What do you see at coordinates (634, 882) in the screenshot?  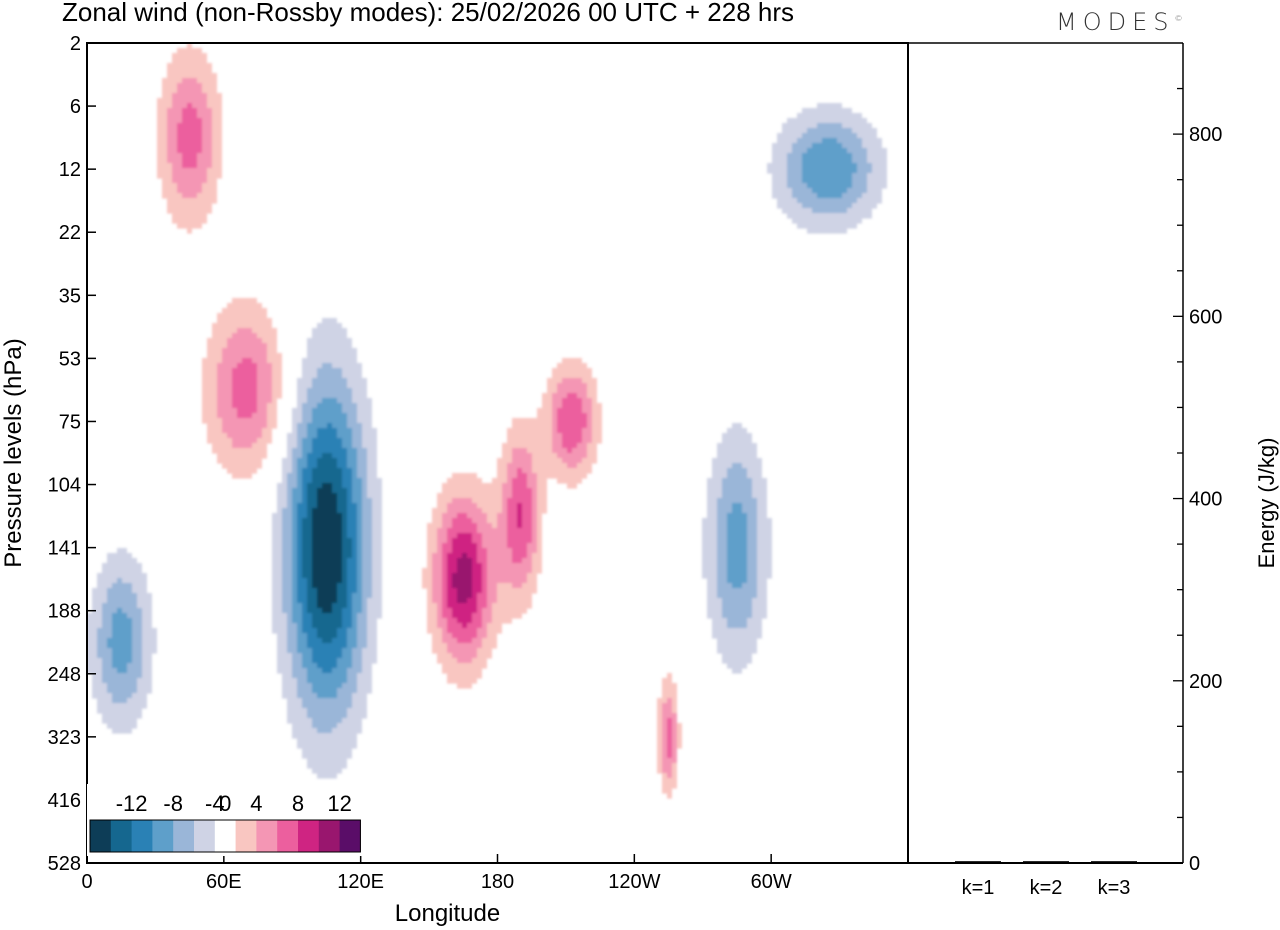 I see `x-tick-label: 120W` at bounding box center [634, 882].